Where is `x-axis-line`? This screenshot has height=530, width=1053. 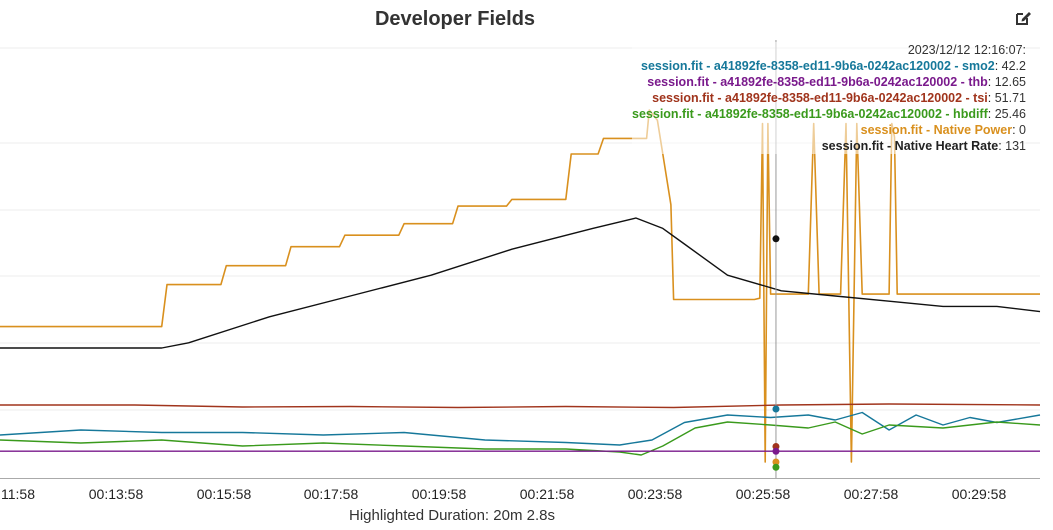 x-axis-line is located at coordinates (520, 478).